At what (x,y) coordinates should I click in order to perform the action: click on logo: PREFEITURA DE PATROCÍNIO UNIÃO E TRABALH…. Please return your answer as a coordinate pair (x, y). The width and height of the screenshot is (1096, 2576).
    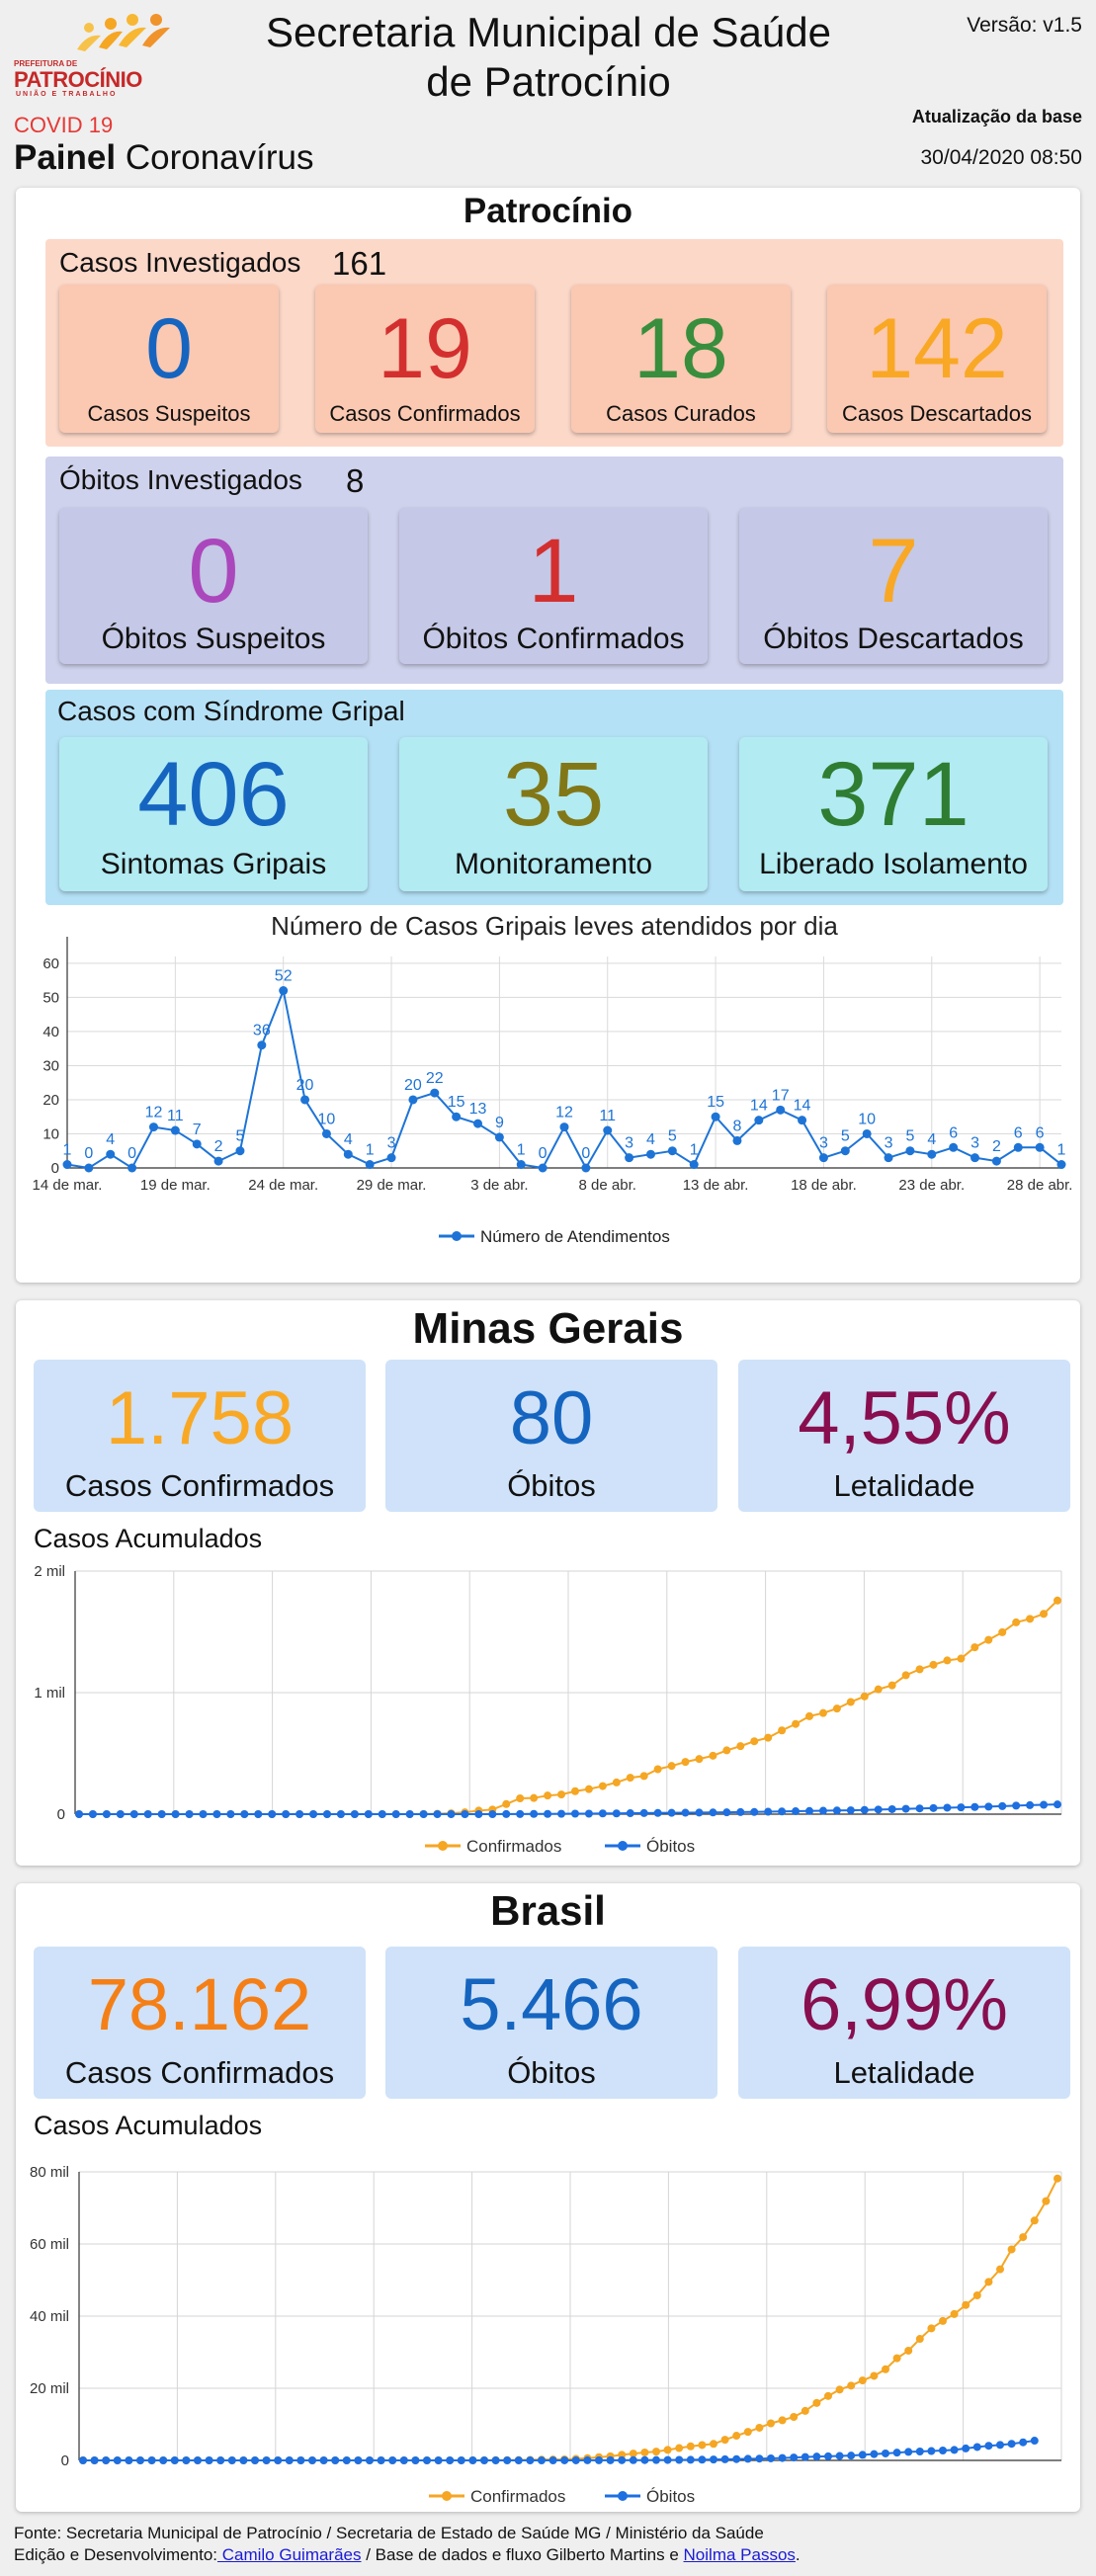
    Looking at the image, I should click on (96, 53).